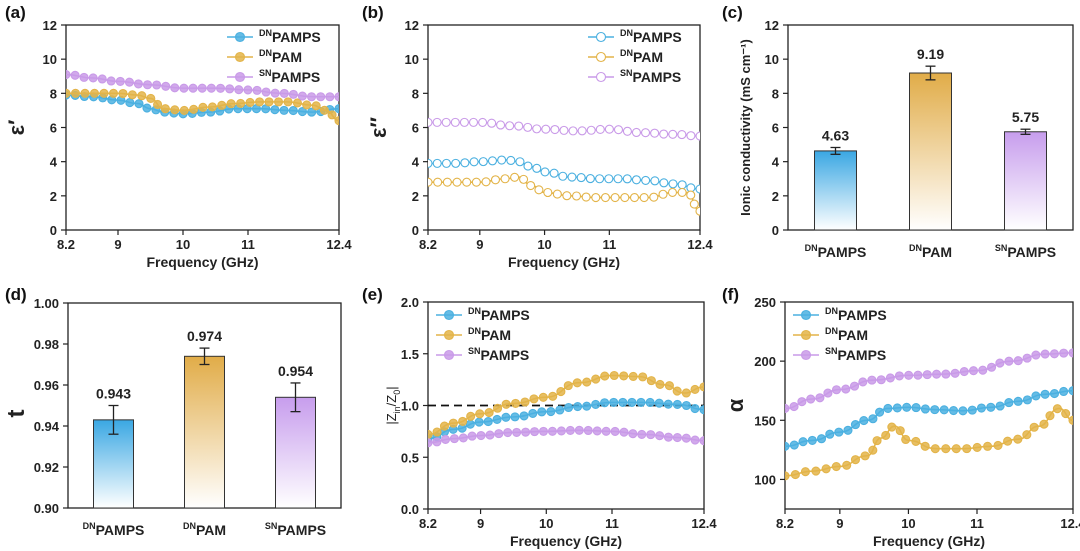 Image resolution: width=1080 pixels, height=551 pixels. What do you see at coordinates (765, 420) in the screenshot?
I see `y-tick-label: 150` at bounding box center [765, 420].